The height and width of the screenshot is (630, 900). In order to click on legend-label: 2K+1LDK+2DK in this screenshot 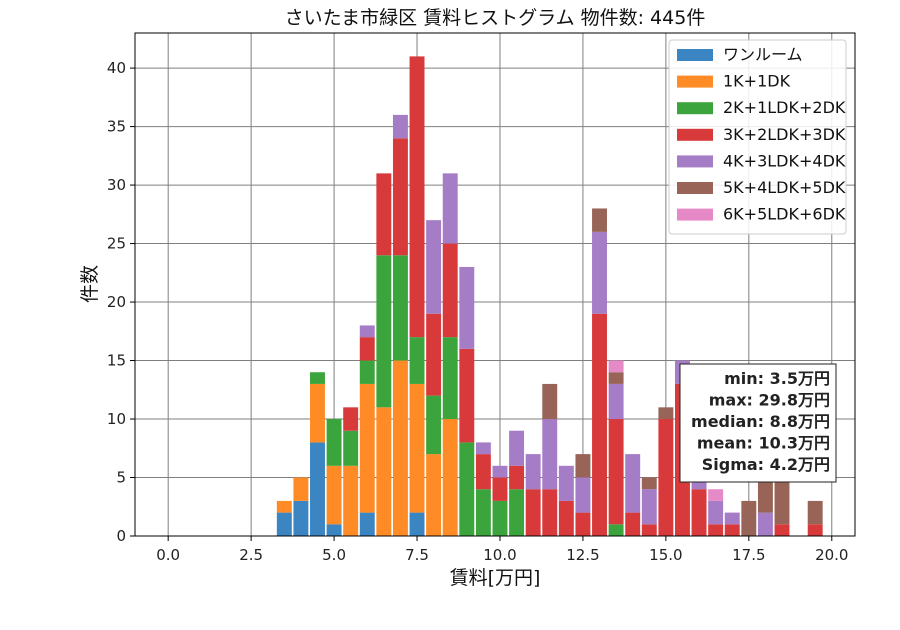, I will do `click(784, 107)`.